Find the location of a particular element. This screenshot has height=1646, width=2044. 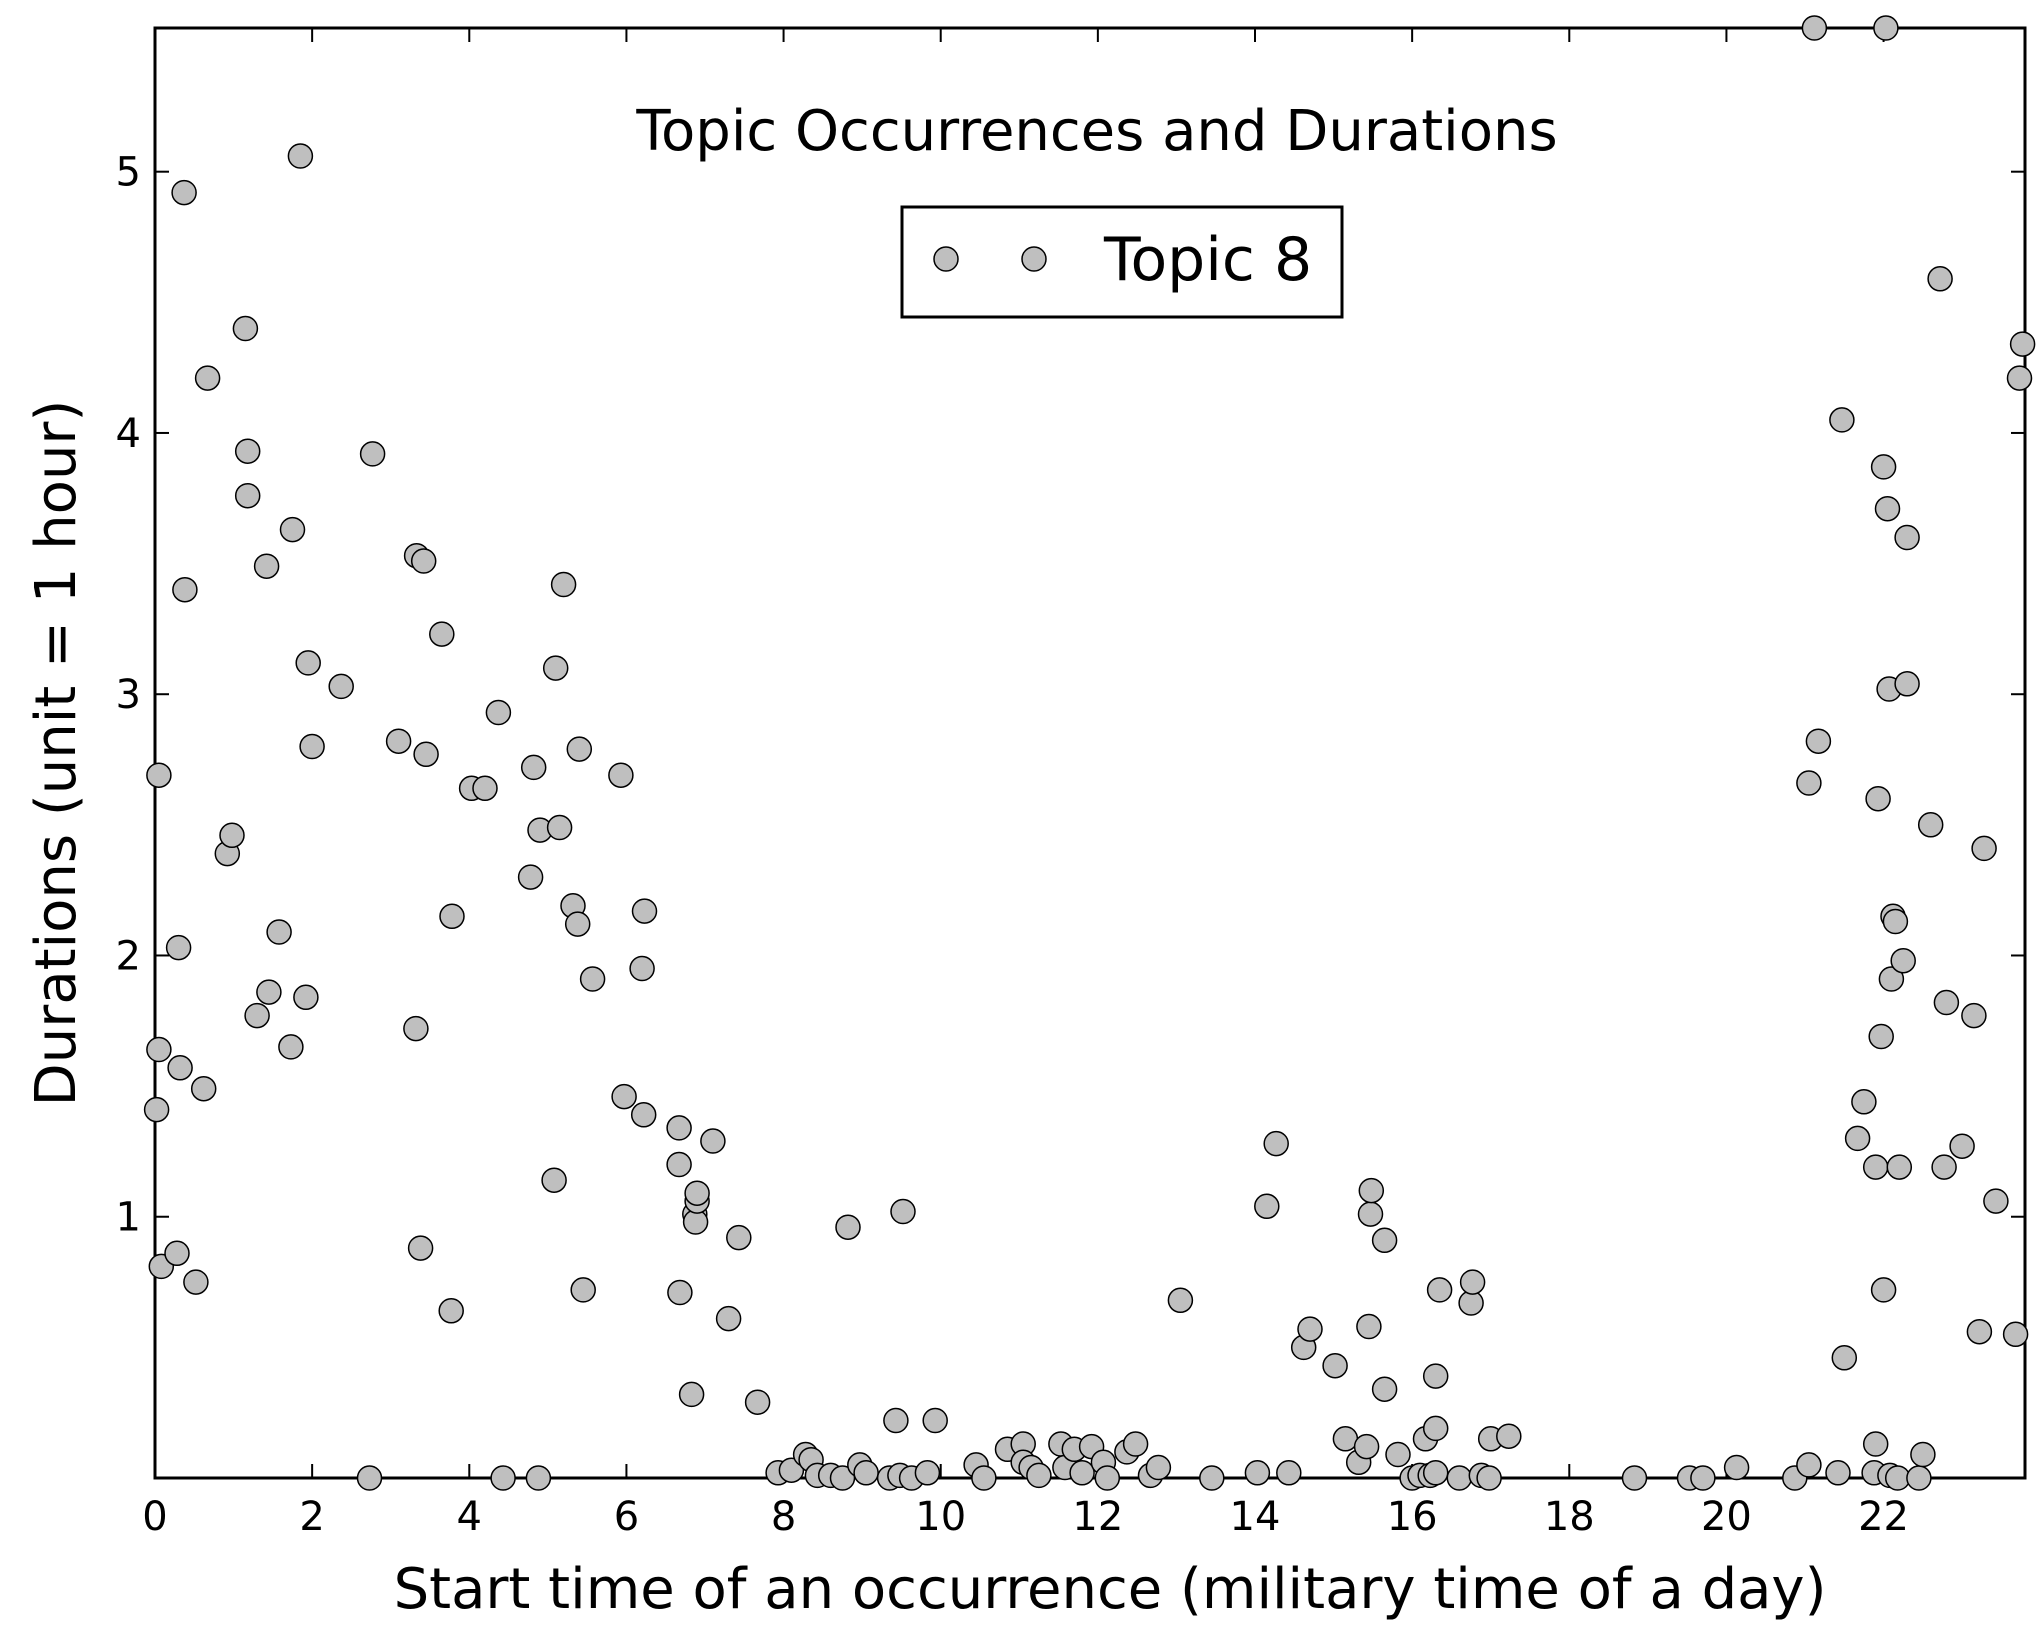

y-tick-label: 1 is located at coordinates (128, 1218).